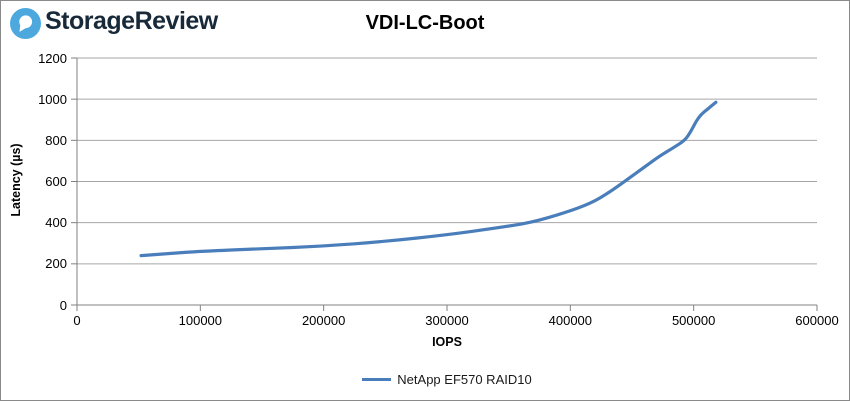  What do you see at coordinates (52, 99) in the screenshot?
I see `y-tick-label: 1000` at bounding box center [52, 99].